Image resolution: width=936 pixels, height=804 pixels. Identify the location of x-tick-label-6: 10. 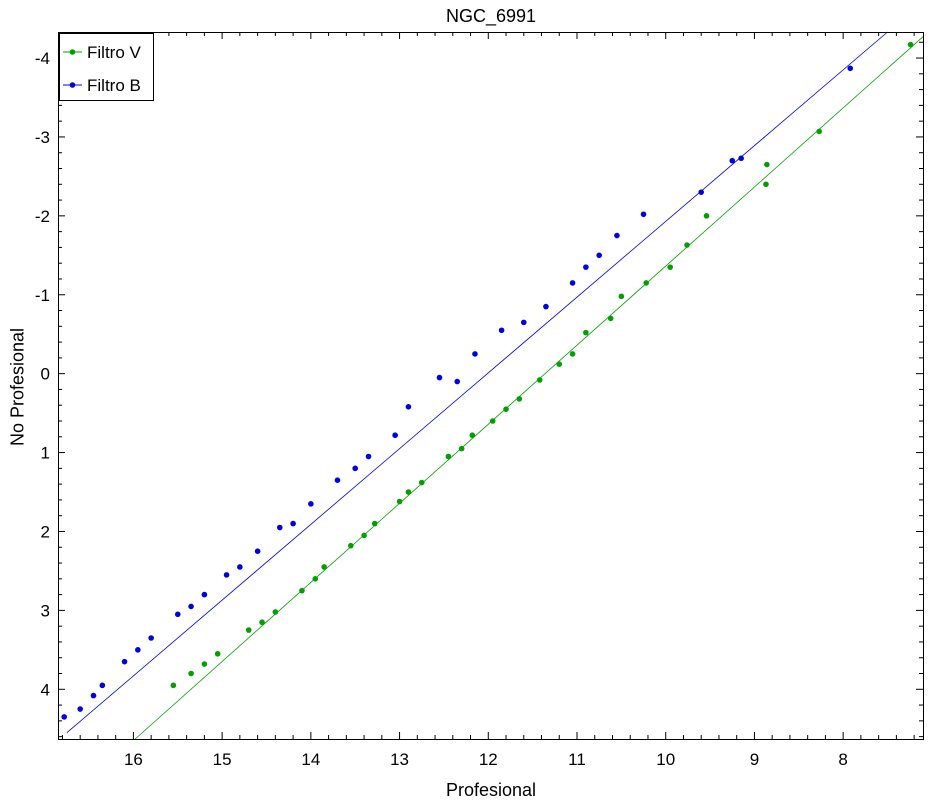
(665, 759).